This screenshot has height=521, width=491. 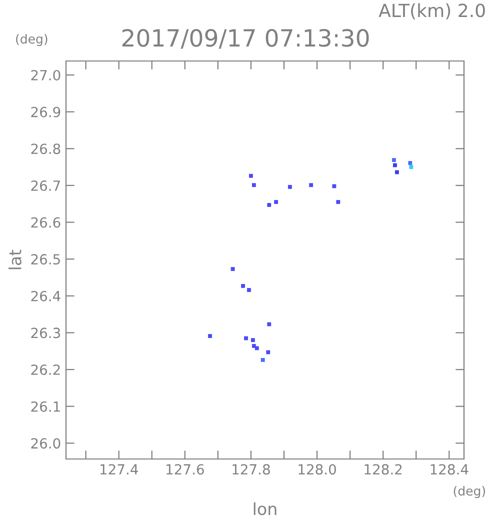 I want to click on chart-subtitle: ALT(km) 2.0, so click(x=431, y=11).